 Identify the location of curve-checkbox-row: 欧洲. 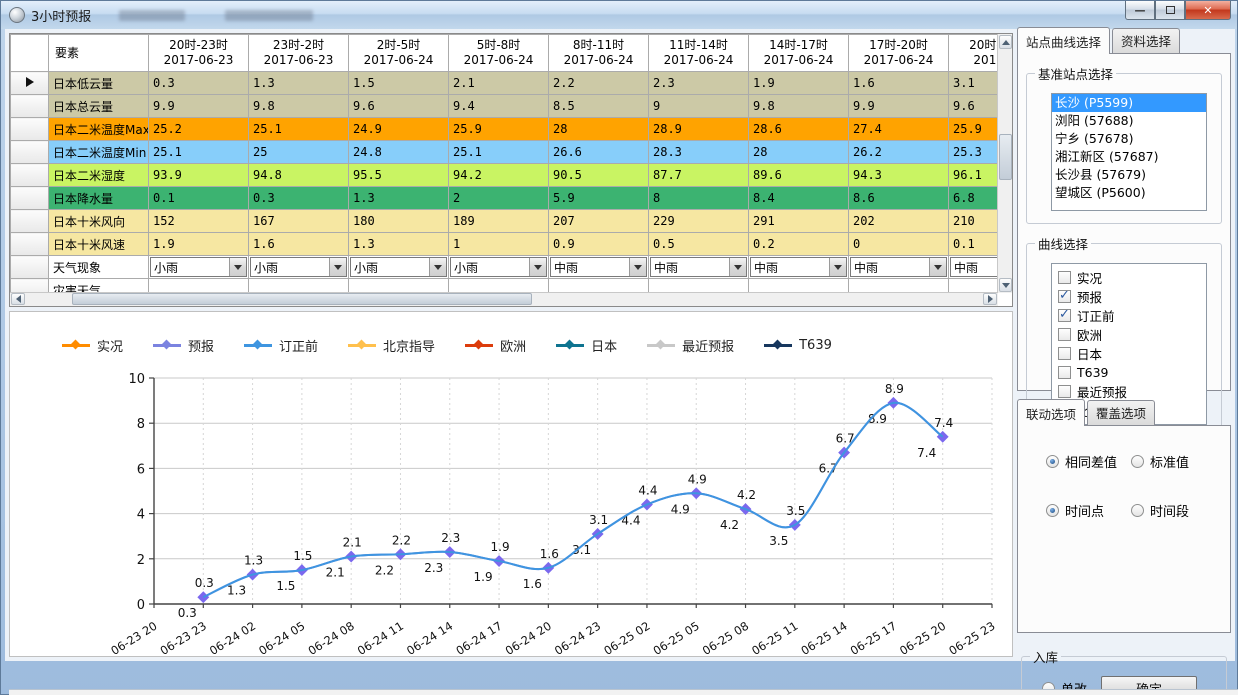
(1129, 334).